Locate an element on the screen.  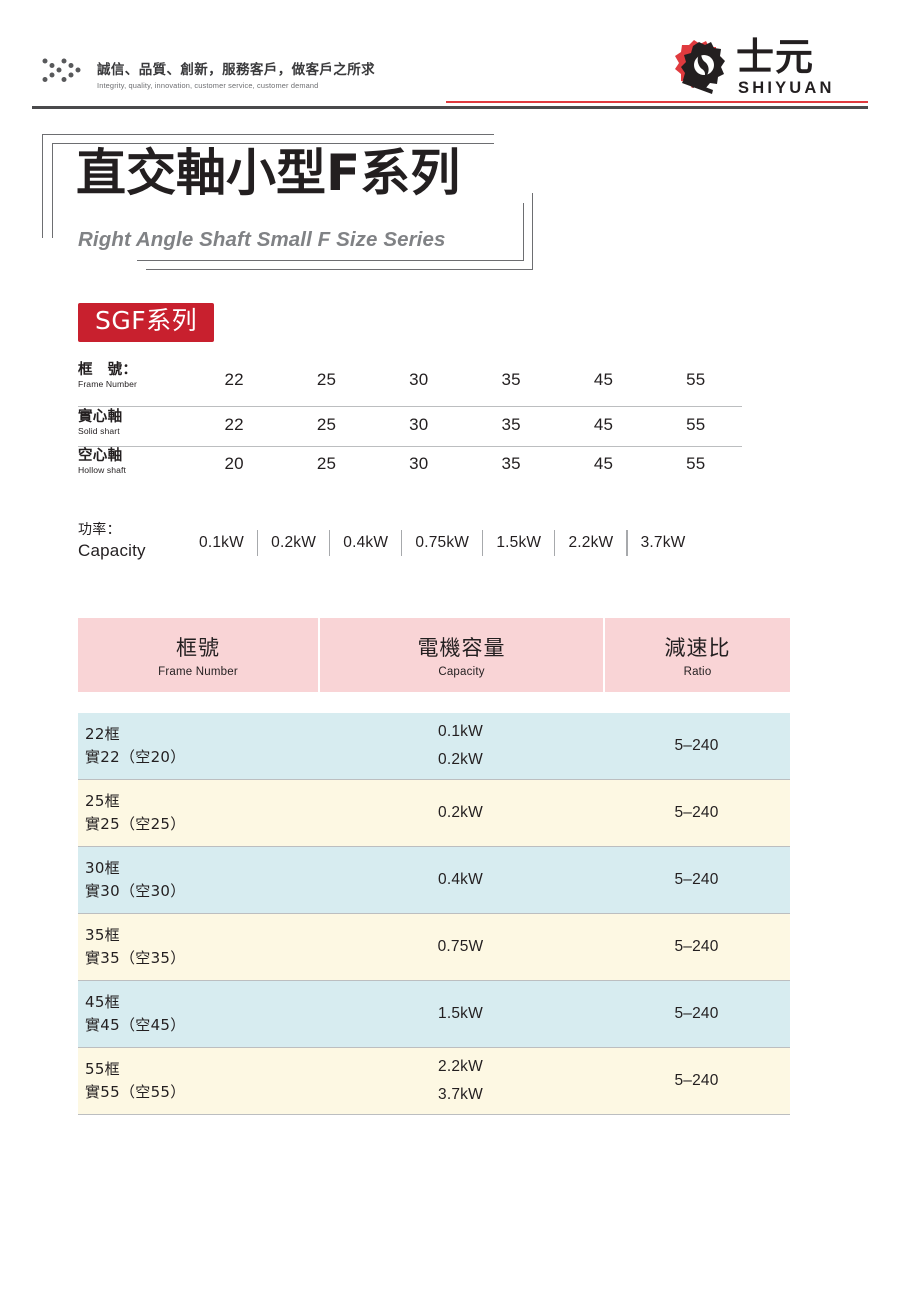
capacity-value: 3.7kW is located at coordinates (663, 542).